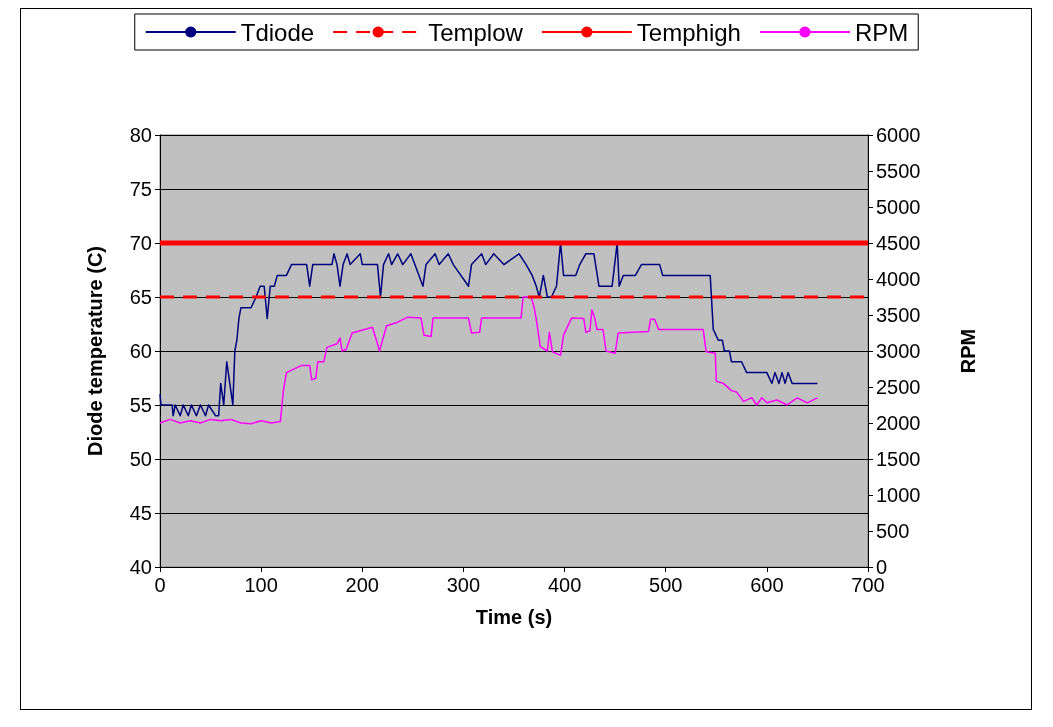 This screenshot has height=727, width=1053. I want to click on x-tick-label: 0, so click(160, 585).